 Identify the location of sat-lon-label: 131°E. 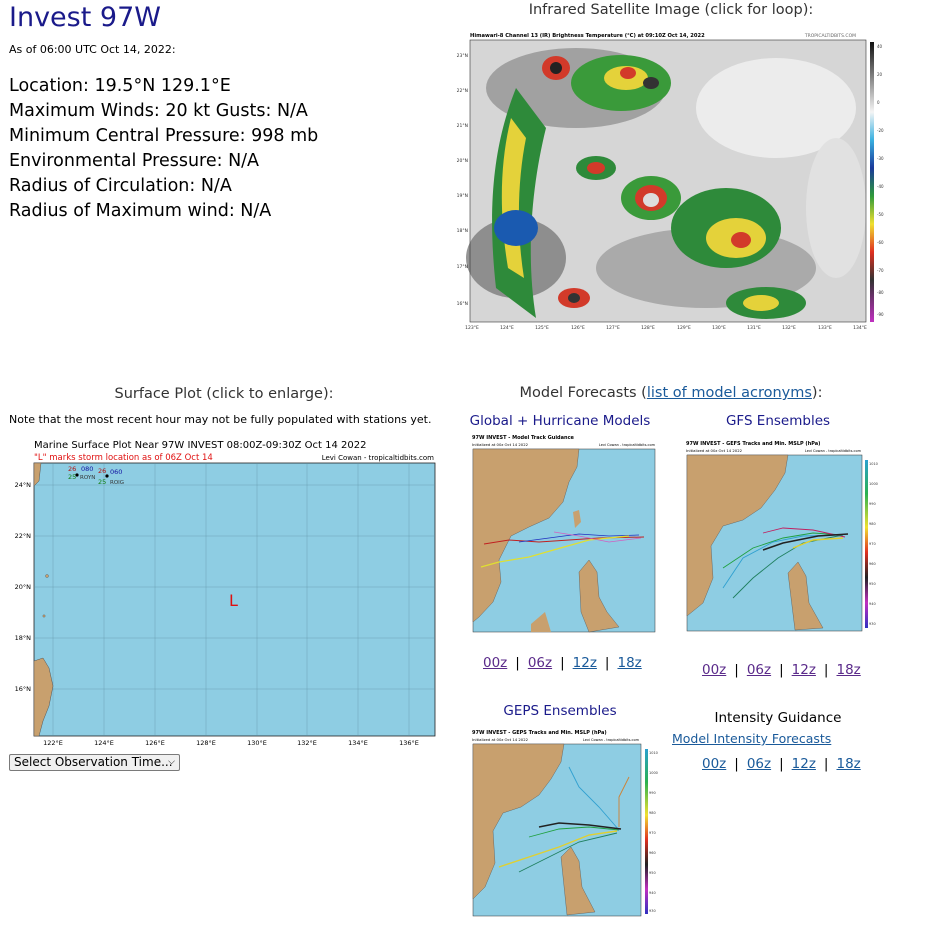
(754, 328).